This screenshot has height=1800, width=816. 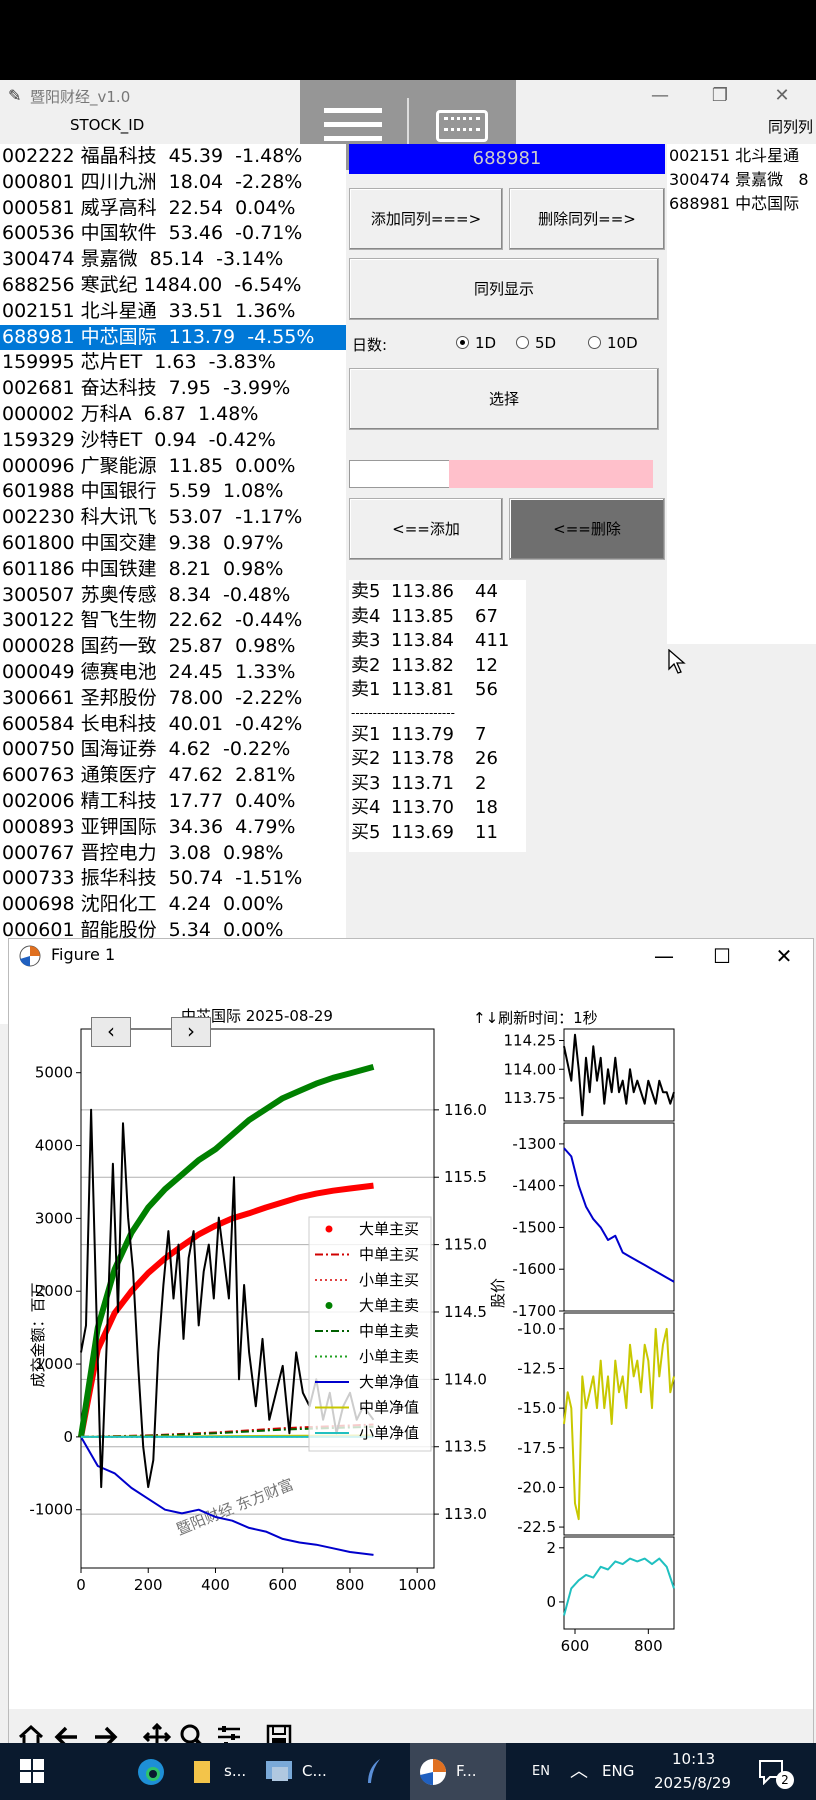 I want to click on subplot-y-tick-label: -1600, so click(x=534, y=1269).